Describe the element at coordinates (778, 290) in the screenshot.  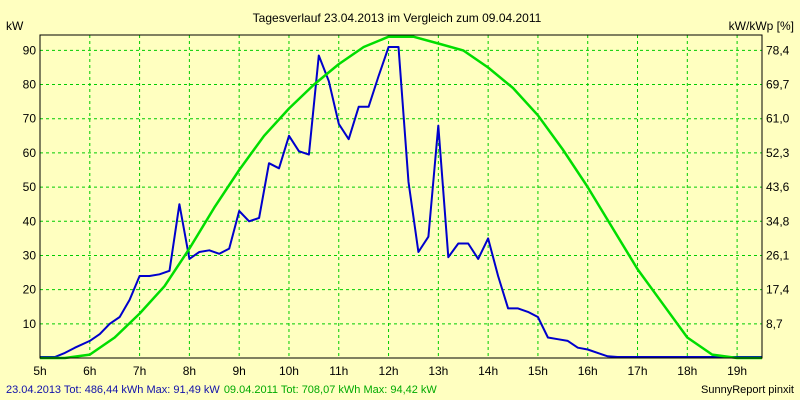
I see `y-tick-label-right: 17,4` at that location.